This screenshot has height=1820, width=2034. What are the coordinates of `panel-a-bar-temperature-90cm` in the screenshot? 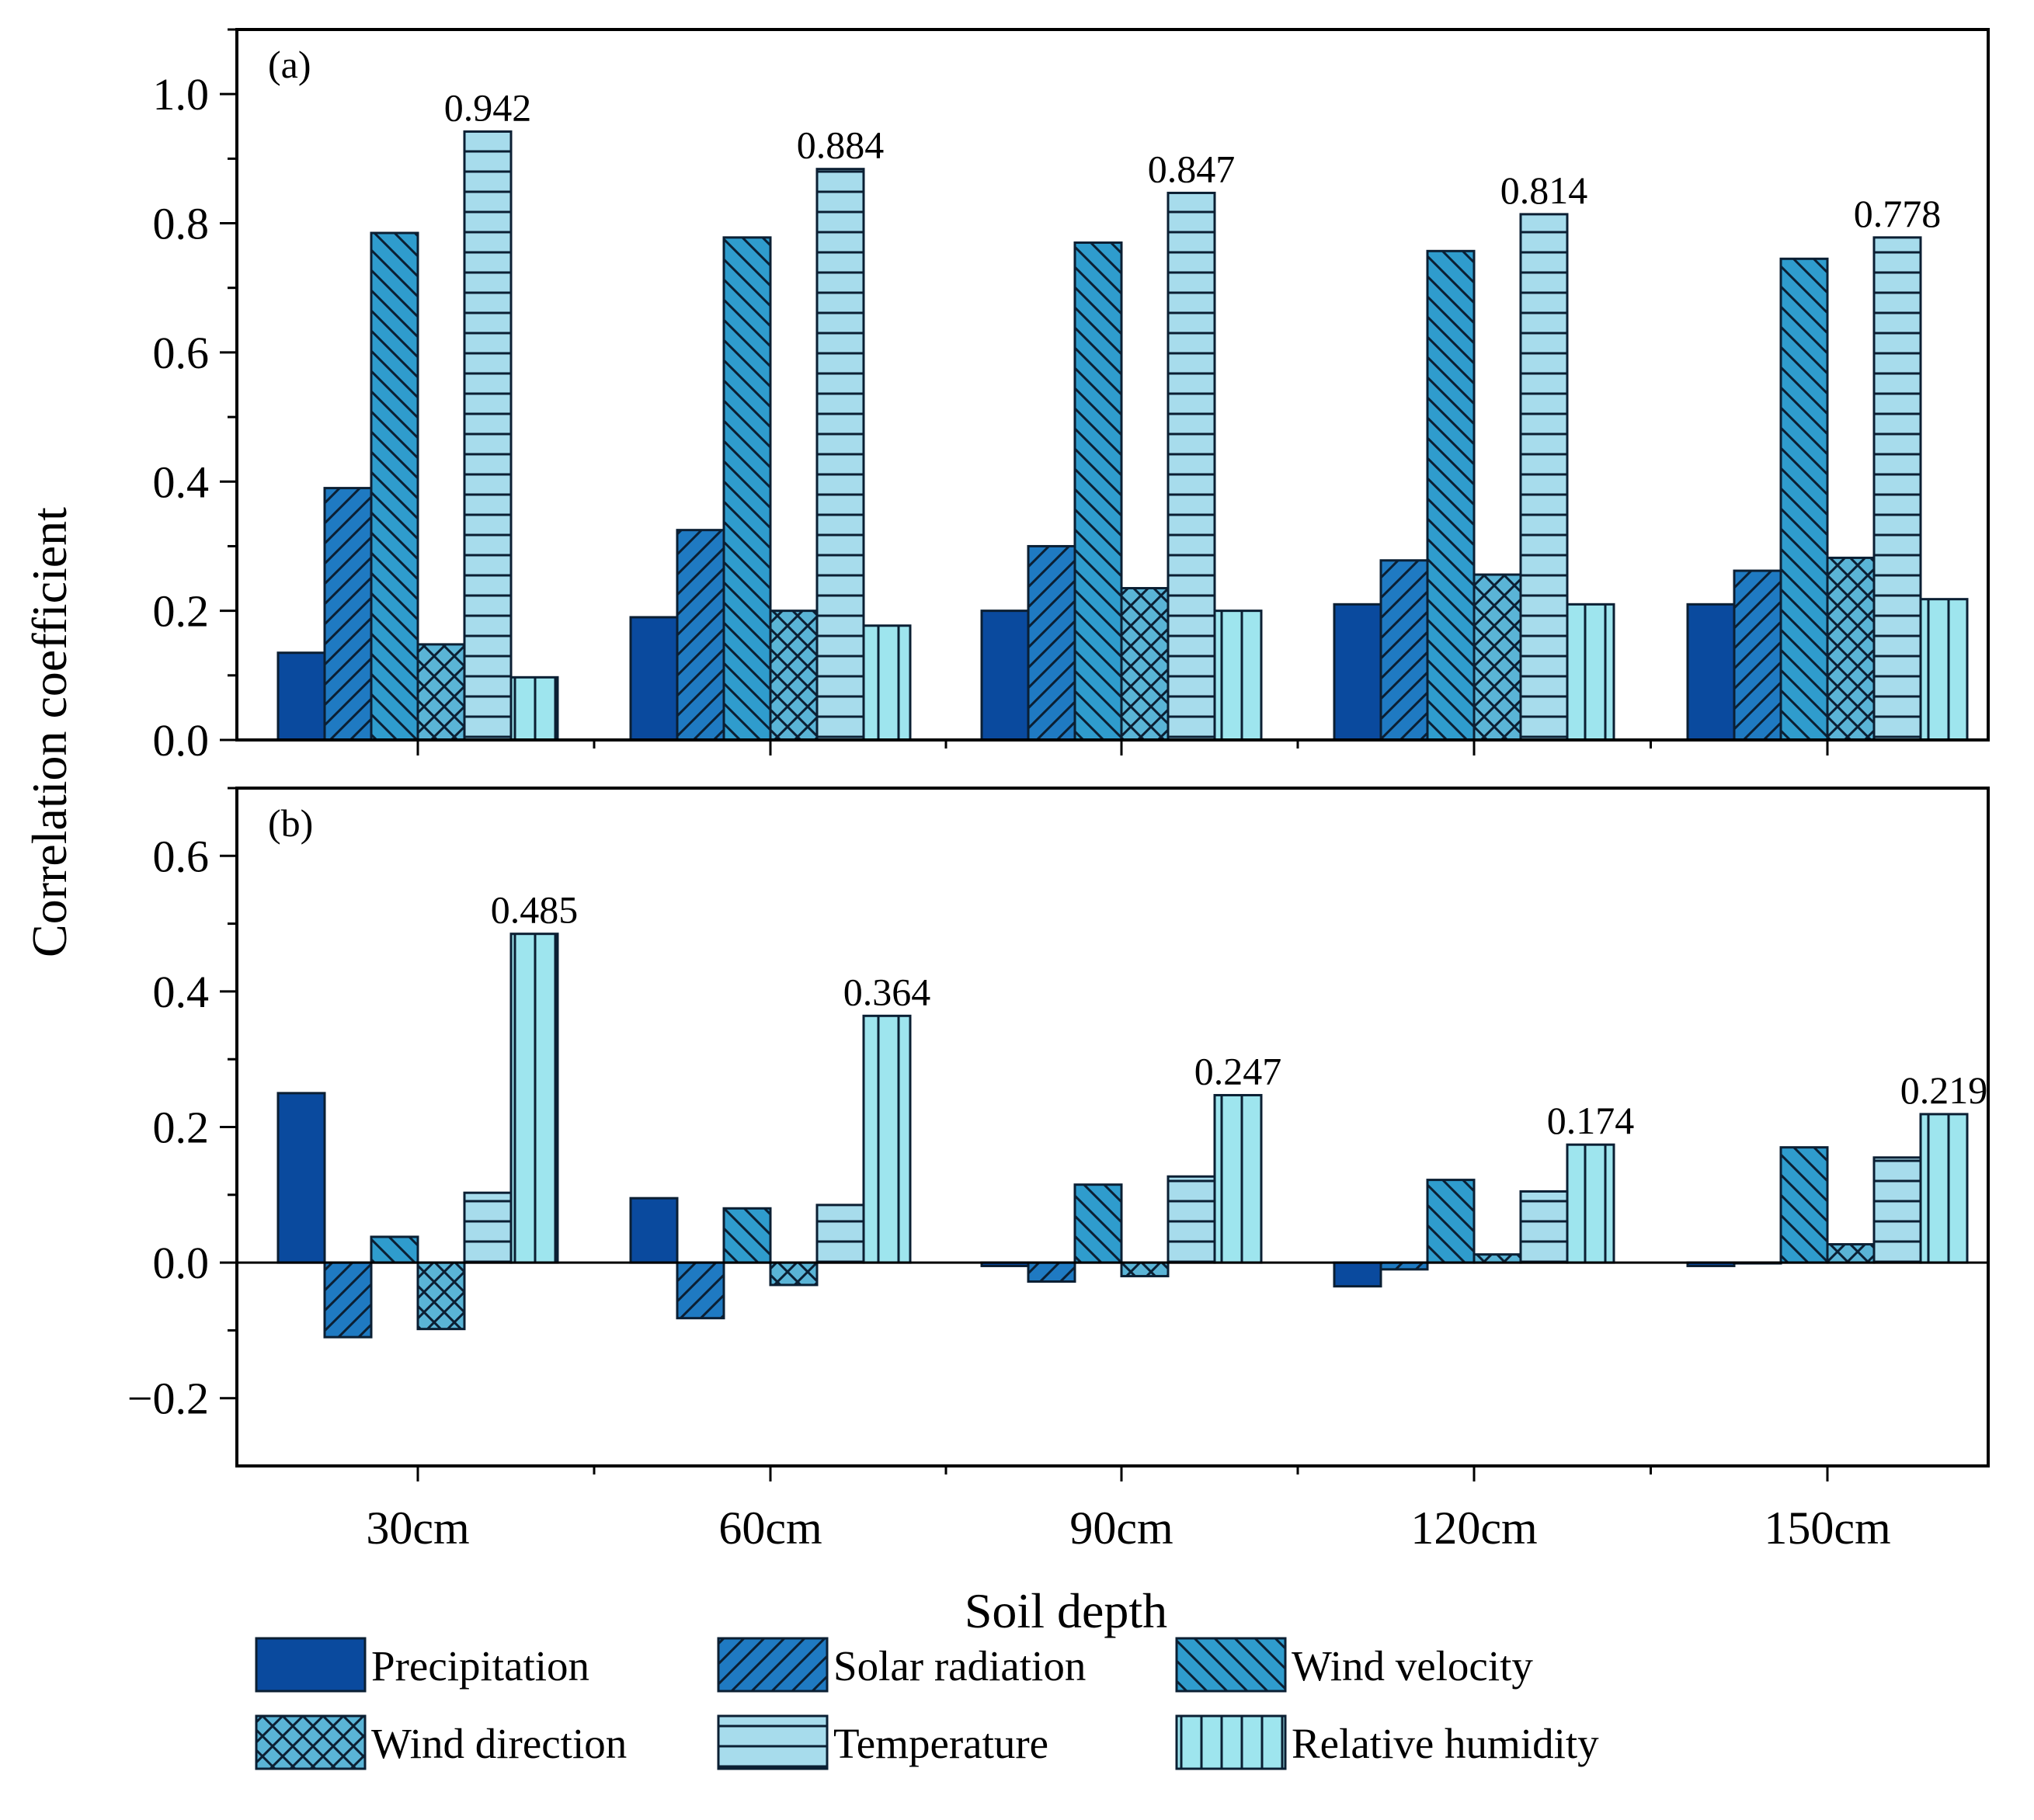 It's located at (1191, 466).